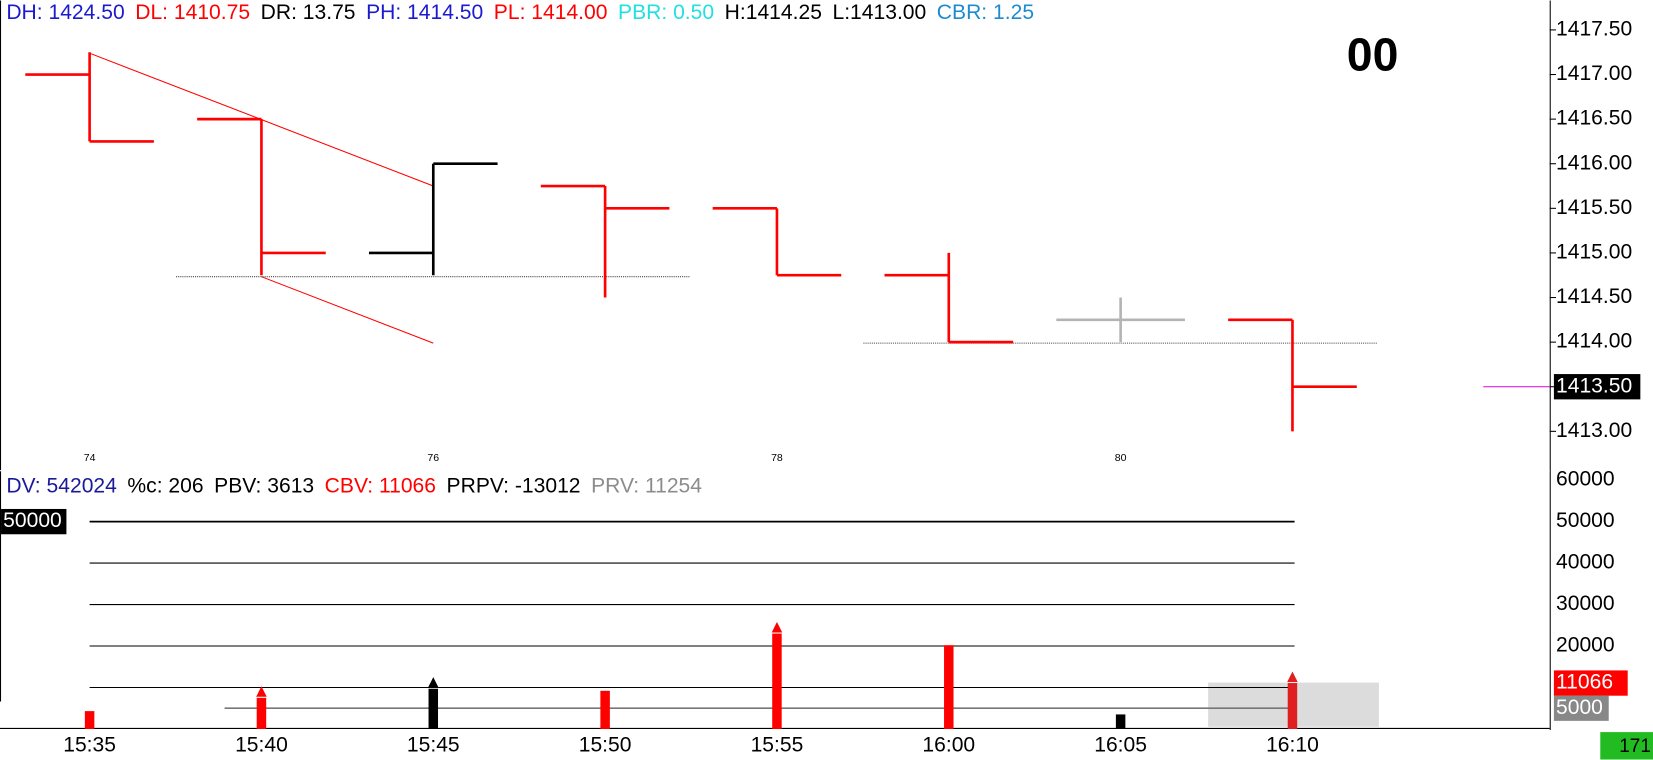 This screenshot has width=1653, height=760. What do you see at coordinates (1594, 207) in the screenshot?
I see `y-tick-label: 1415.50` at bounding box center [1594, 207].